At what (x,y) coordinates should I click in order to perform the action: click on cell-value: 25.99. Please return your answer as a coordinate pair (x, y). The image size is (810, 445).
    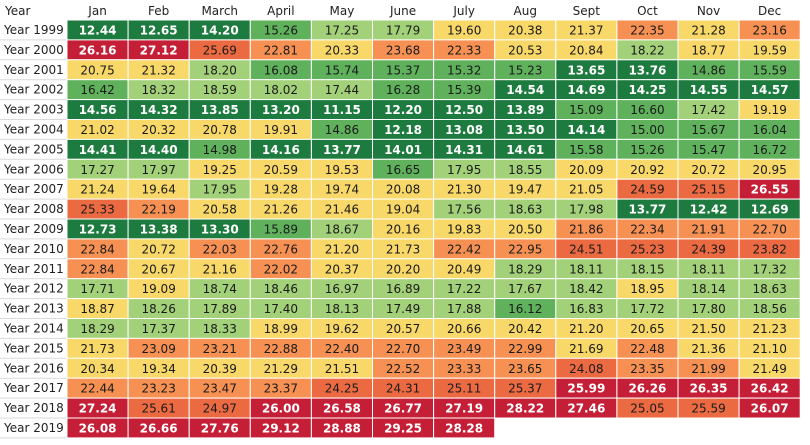
    Looking at the image, I should click on (586, 389).